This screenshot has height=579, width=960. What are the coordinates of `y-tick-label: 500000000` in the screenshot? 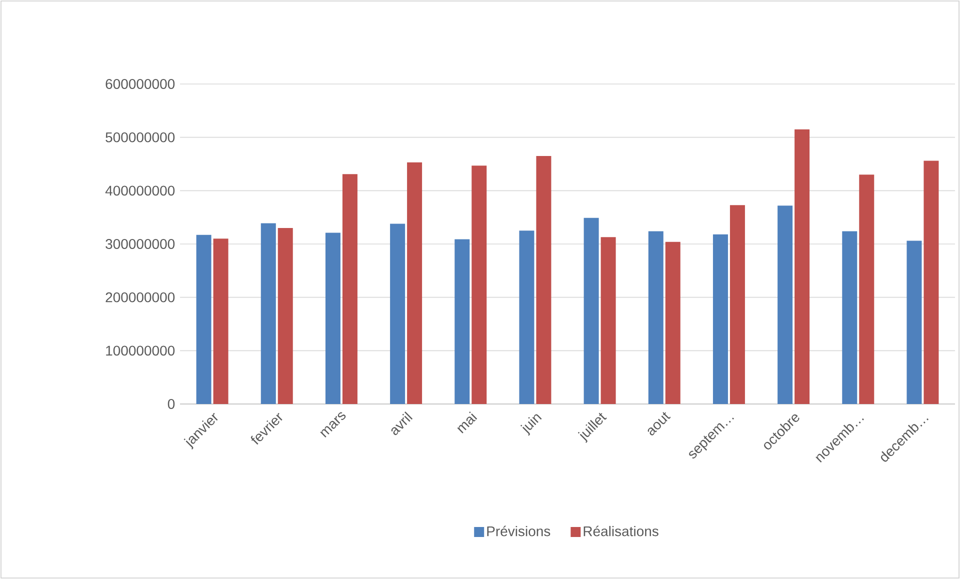 It's located at (140, 137).